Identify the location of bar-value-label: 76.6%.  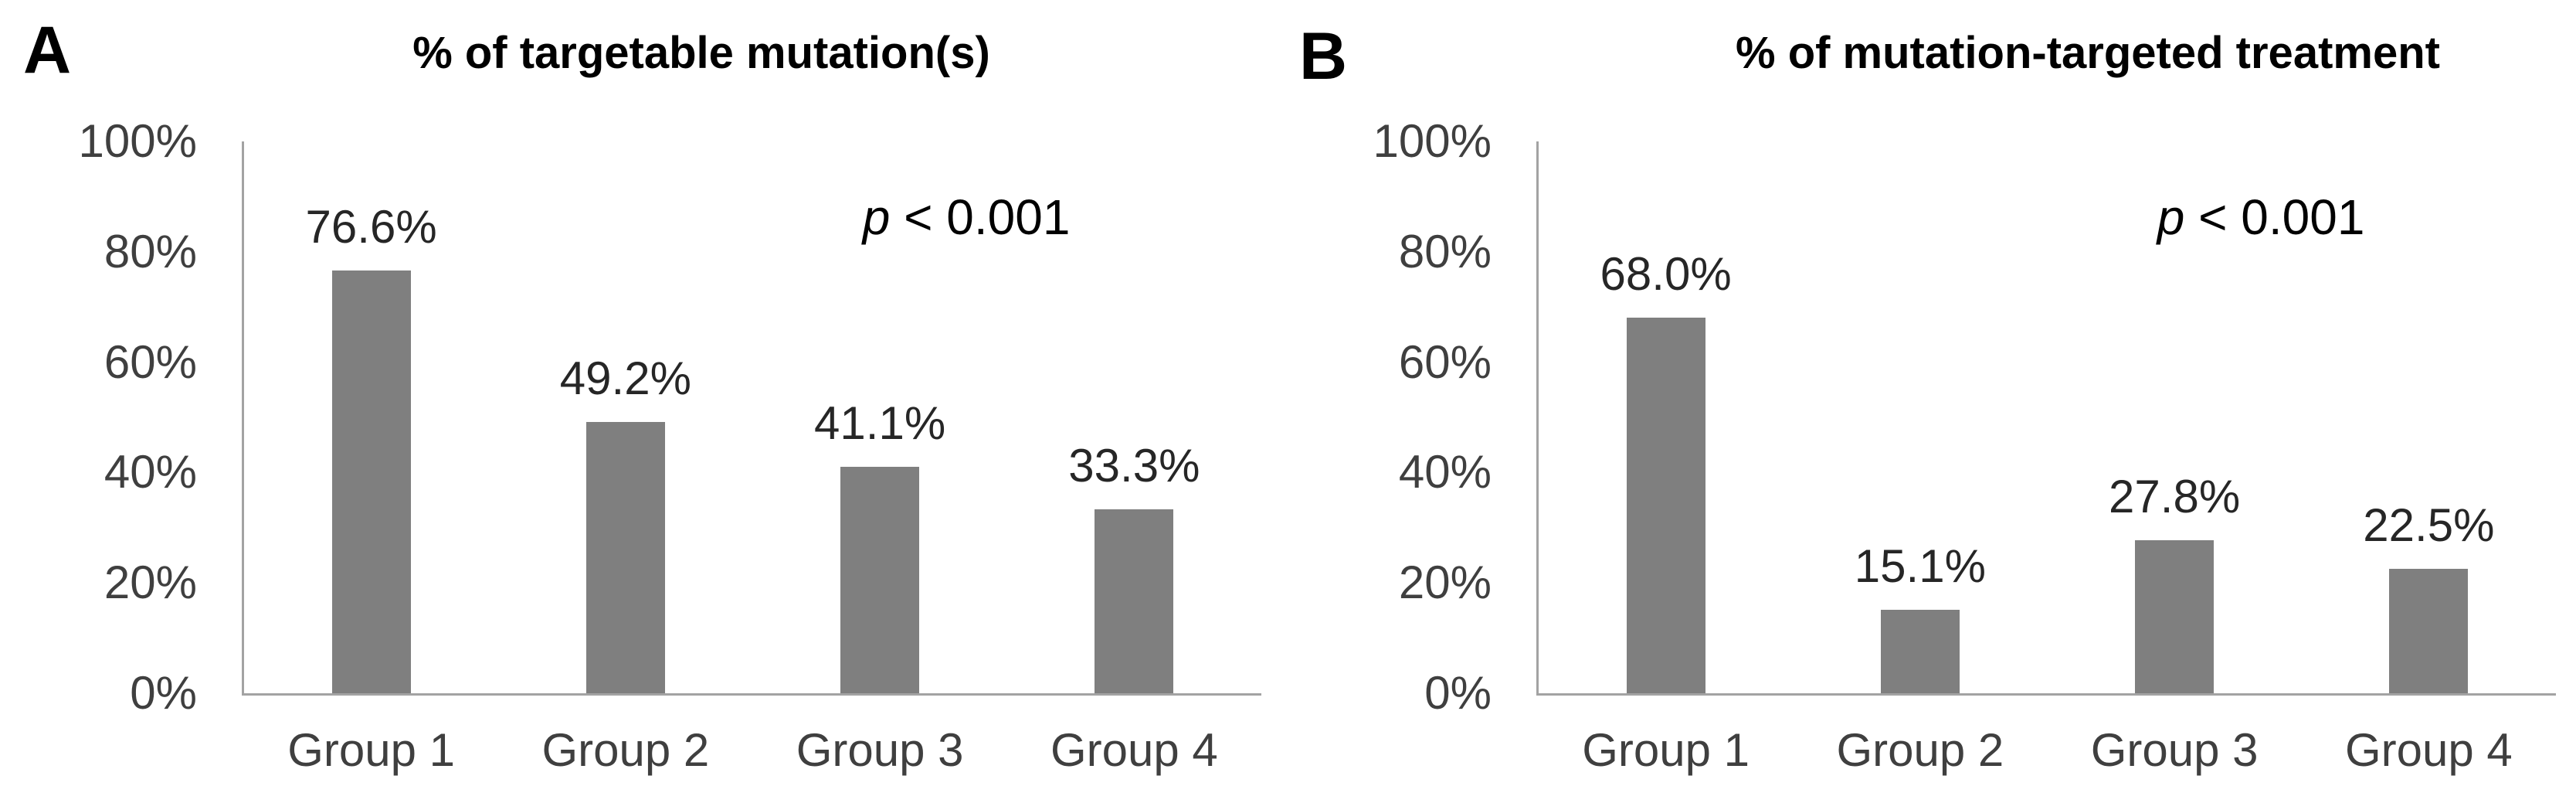
(371, 227).